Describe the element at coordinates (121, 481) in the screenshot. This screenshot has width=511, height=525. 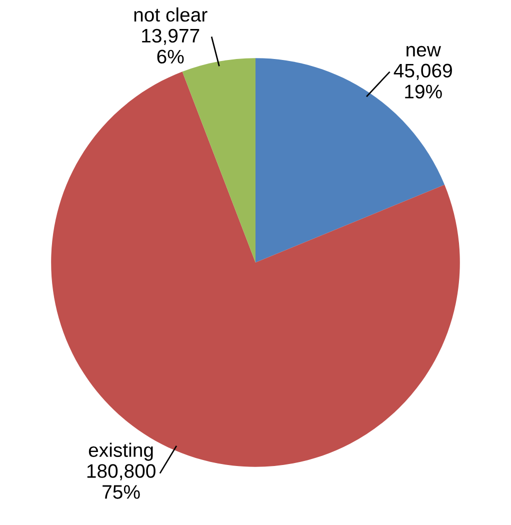
I see `data-label: 180,800 75%` at that location.